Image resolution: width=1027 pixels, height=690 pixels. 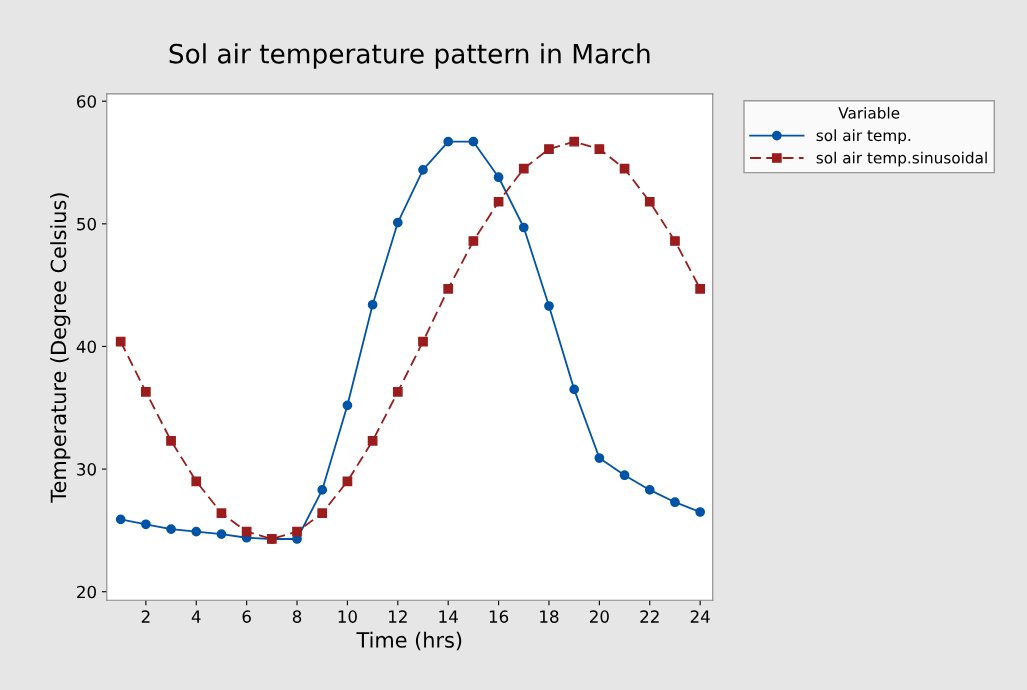 What do you see at coordinates (700, 616) in the screenshot?
I see `x-tick-label: 24` at bounding box center [700, 616].